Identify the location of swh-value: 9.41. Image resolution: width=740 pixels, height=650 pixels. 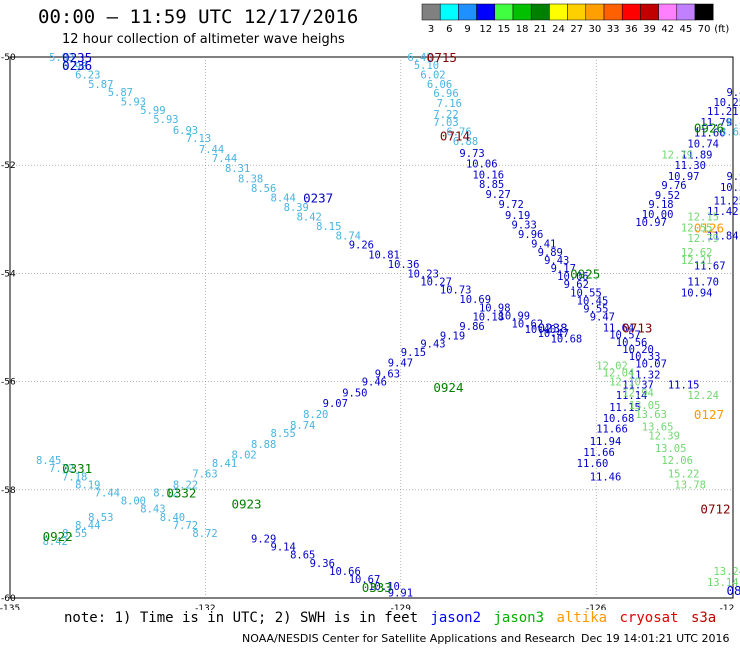
(543, 245).